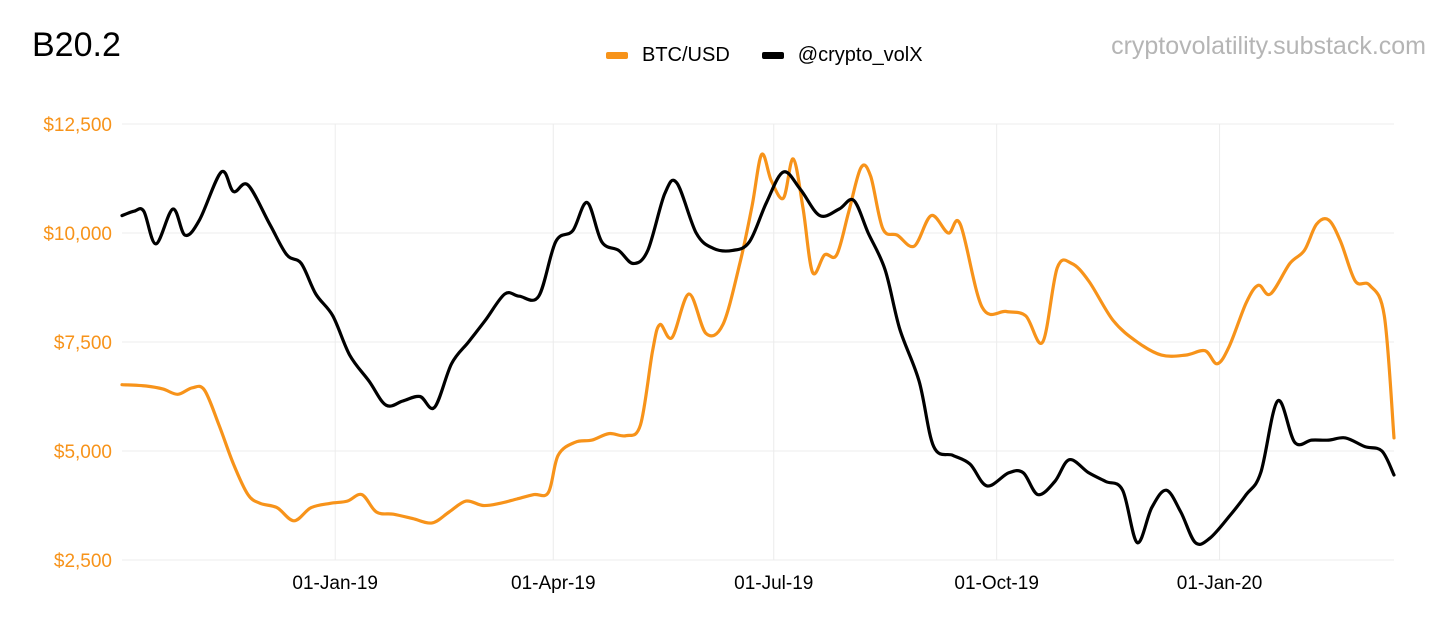 The width and height of the screenshot is (1456, 624). What do you see at coordinates (83, 452) in the screenshot?
I see `y-tick-label: $5,000` at bounding box center [83, 452].